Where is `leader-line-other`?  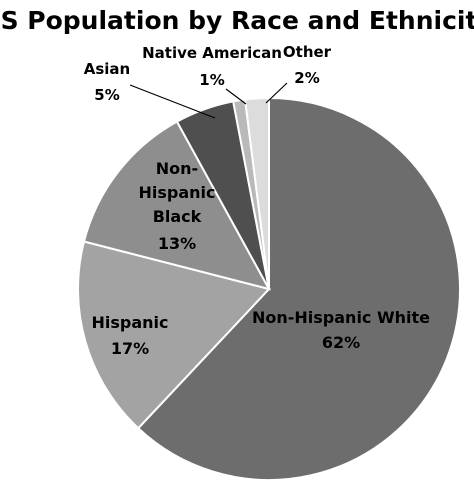 leader-line-other is located at coordinates (276, 93).